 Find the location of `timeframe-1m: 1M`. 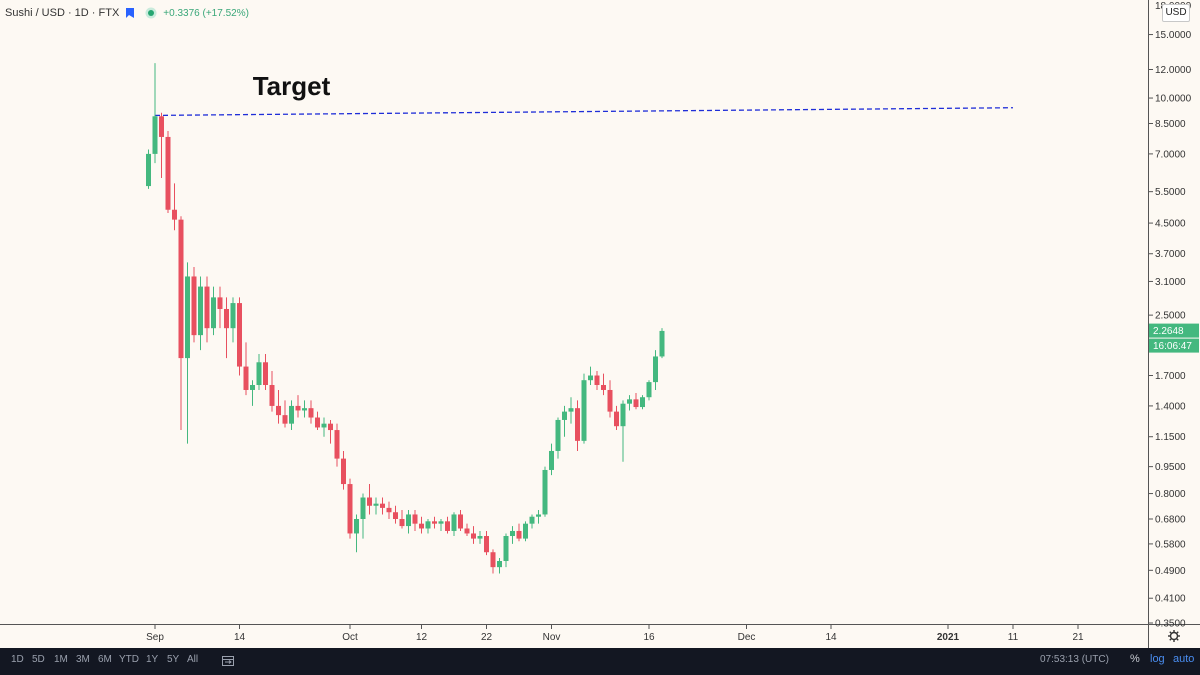

timeframe-1m: 1M is located at coordinates (61, 659).